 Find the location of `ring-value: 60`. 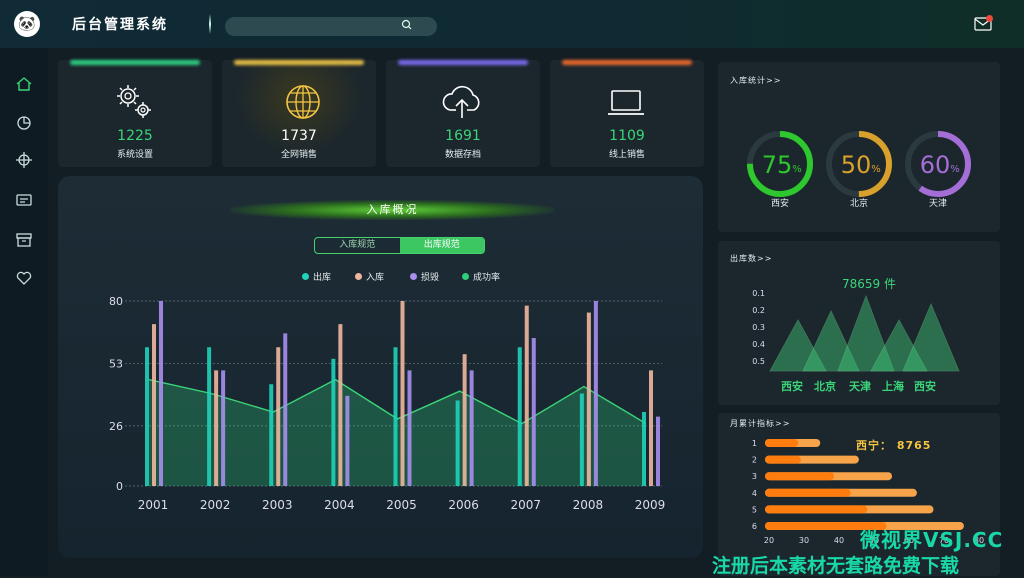

ring-value: 60 is located at coordinates (935, 165).